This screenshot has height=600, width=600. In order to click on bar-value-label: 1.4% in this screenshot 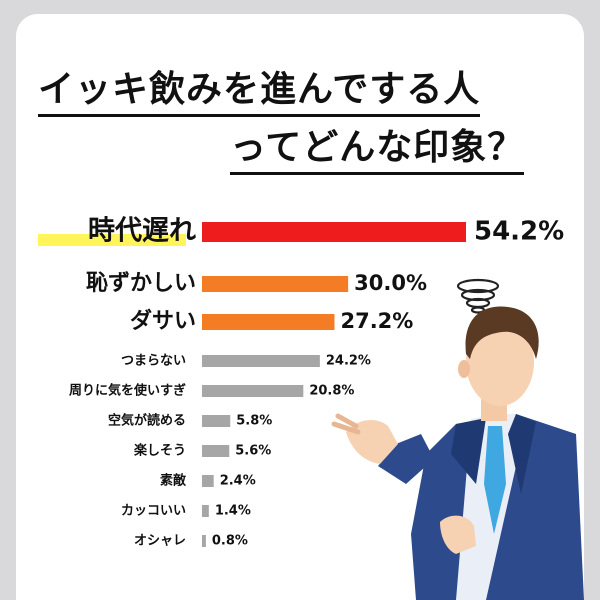, I will do `click(233, 511)`.